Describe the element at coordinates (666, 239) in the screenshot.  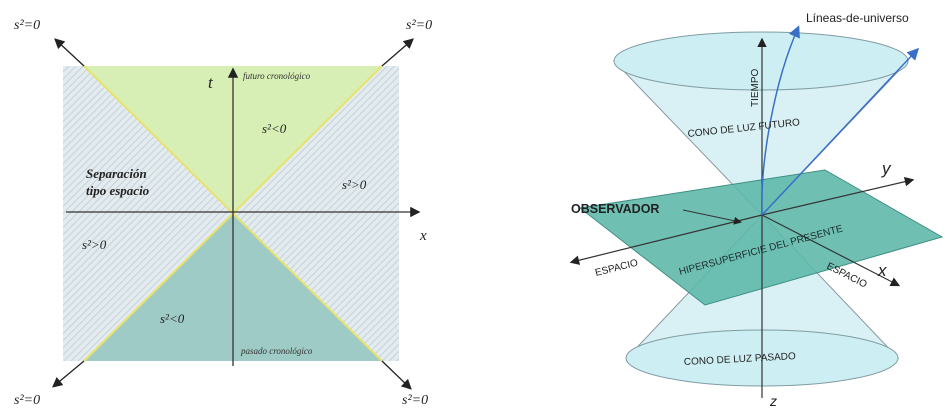
I see `space-axis-left` at that location.